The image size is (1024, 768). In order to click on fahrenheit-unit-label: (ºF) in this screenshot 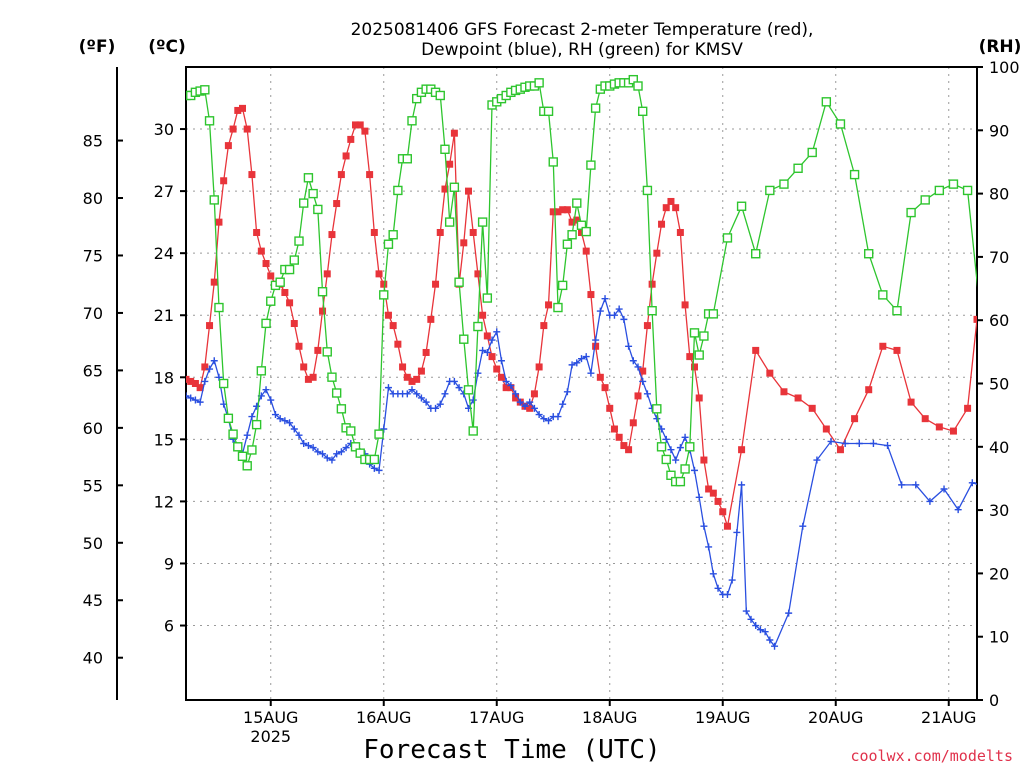, I will do `click(97, 47)`.